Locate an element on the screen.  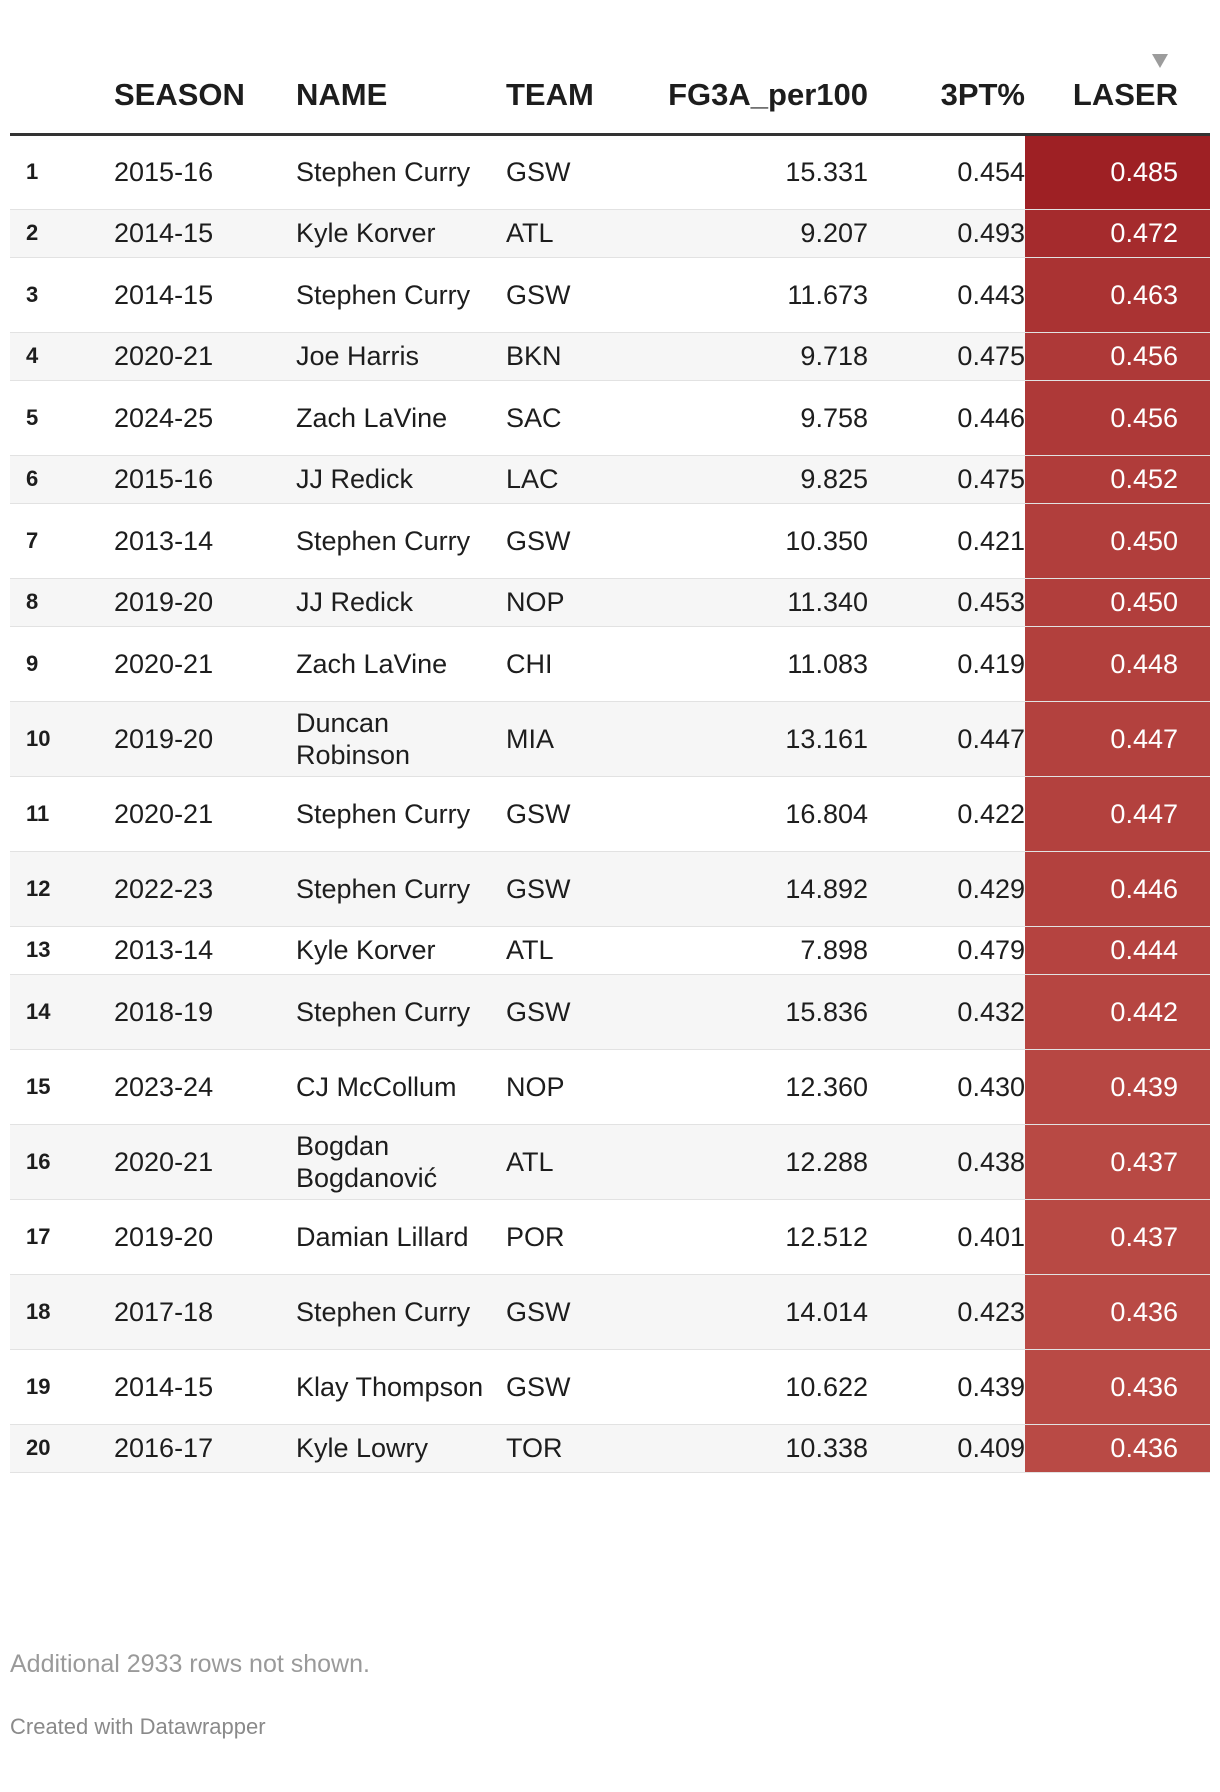
cell-3pt-pct: 0.443 is located at coordinates (946, 295).